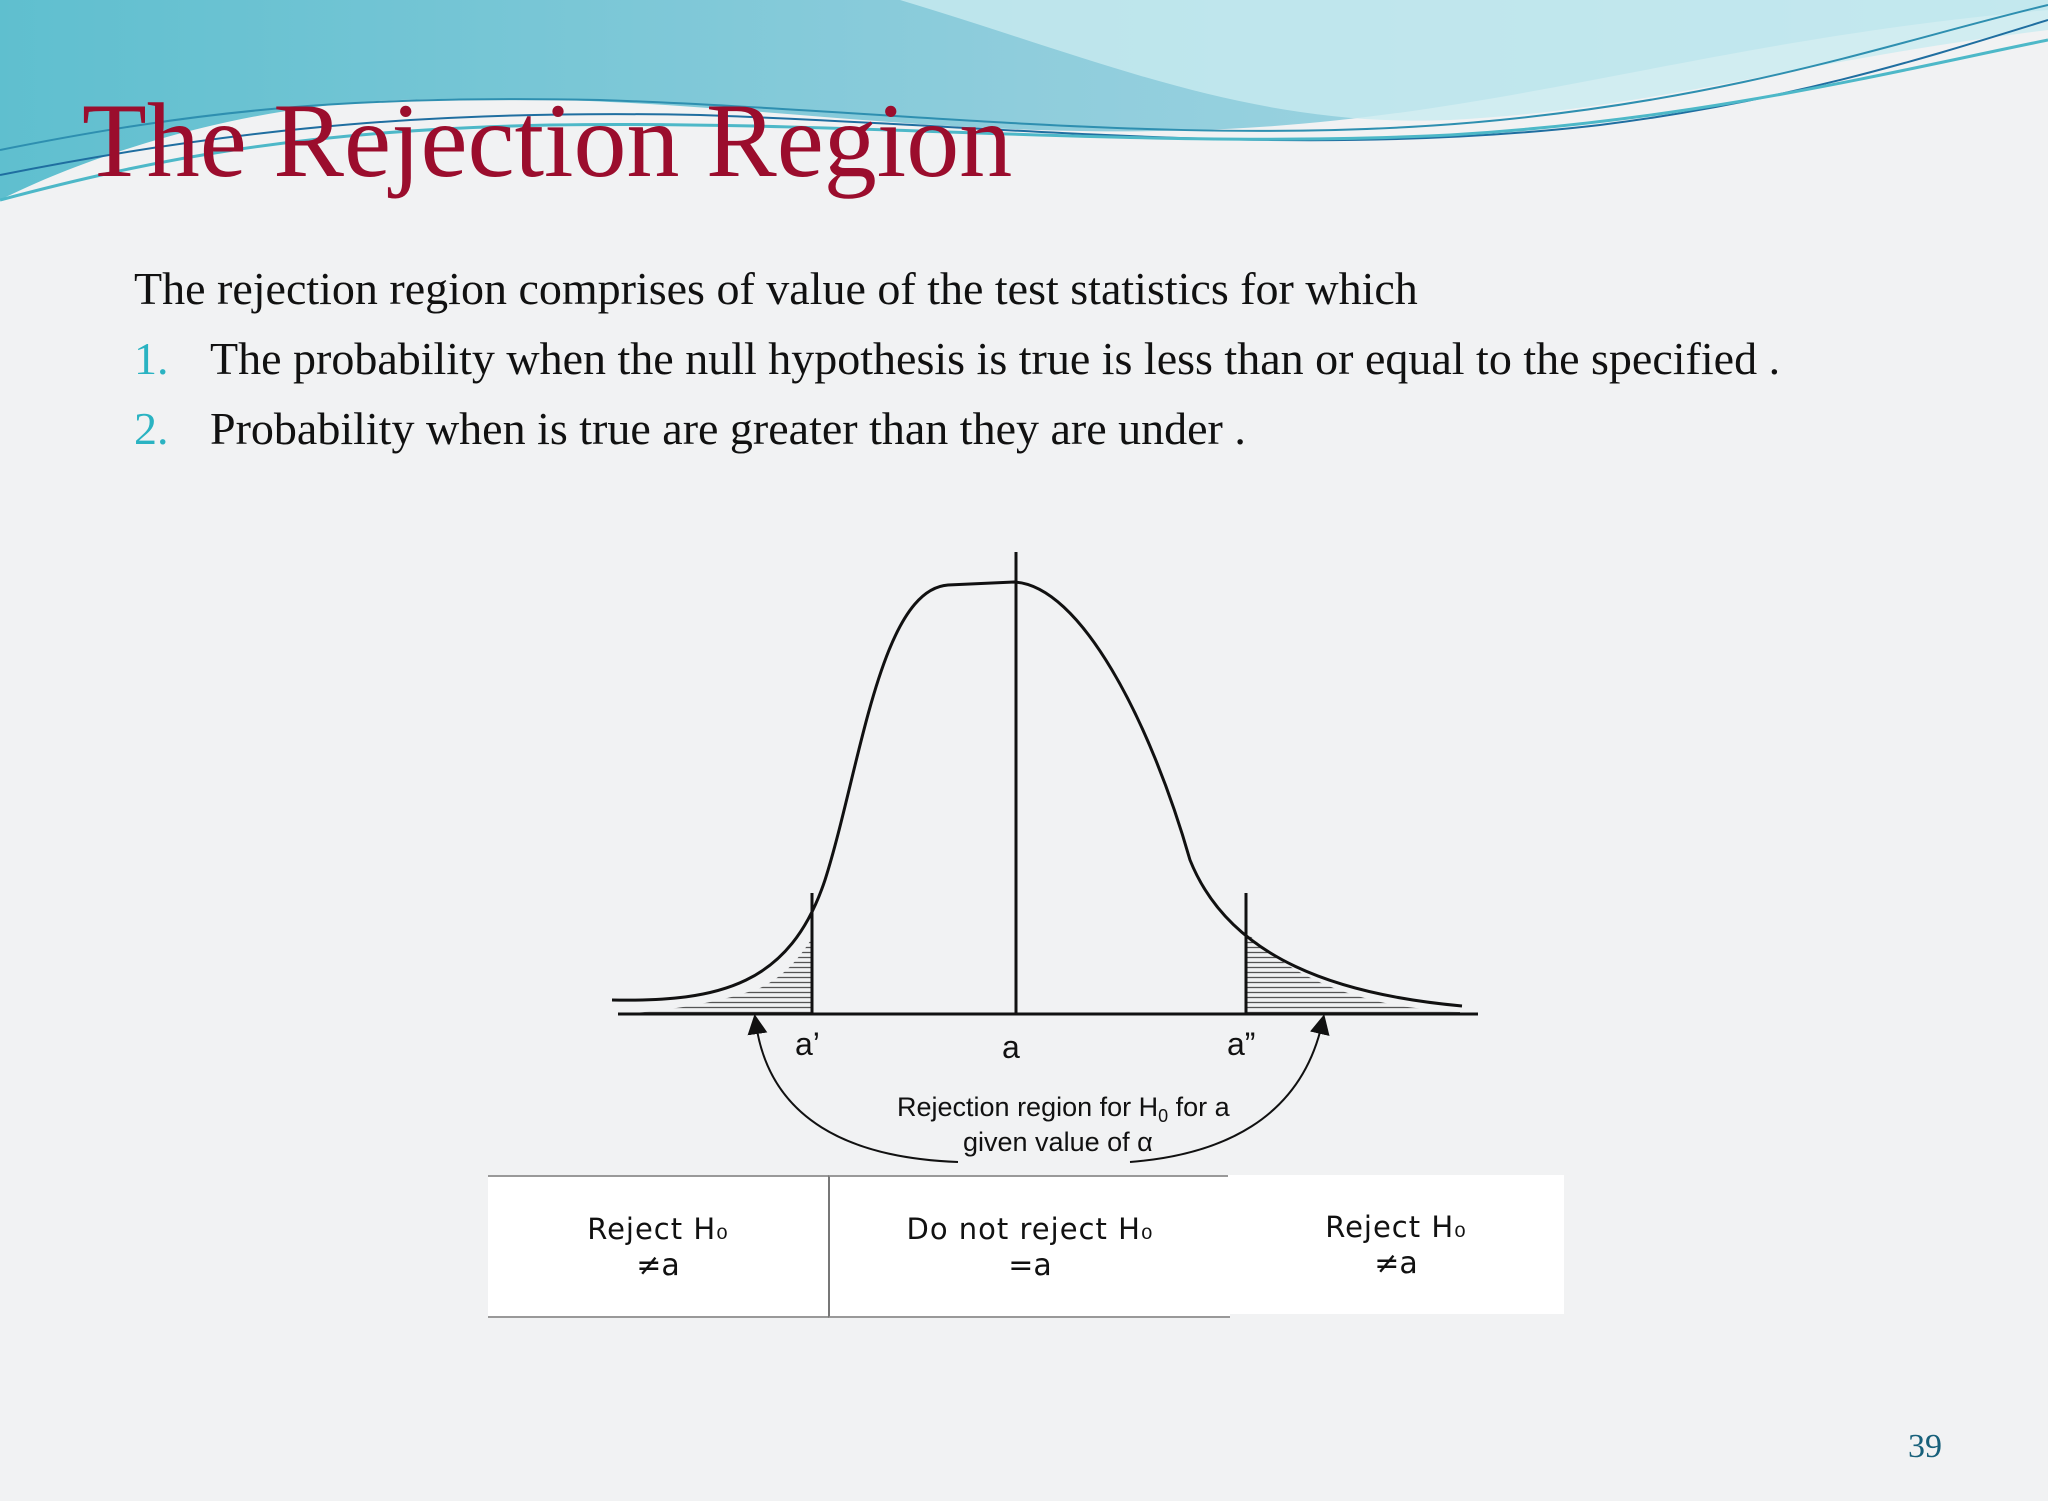 The height and width of the screenshot is (1501, 2048). I want to click on left-tail-shaded-area, so click(715, 976).